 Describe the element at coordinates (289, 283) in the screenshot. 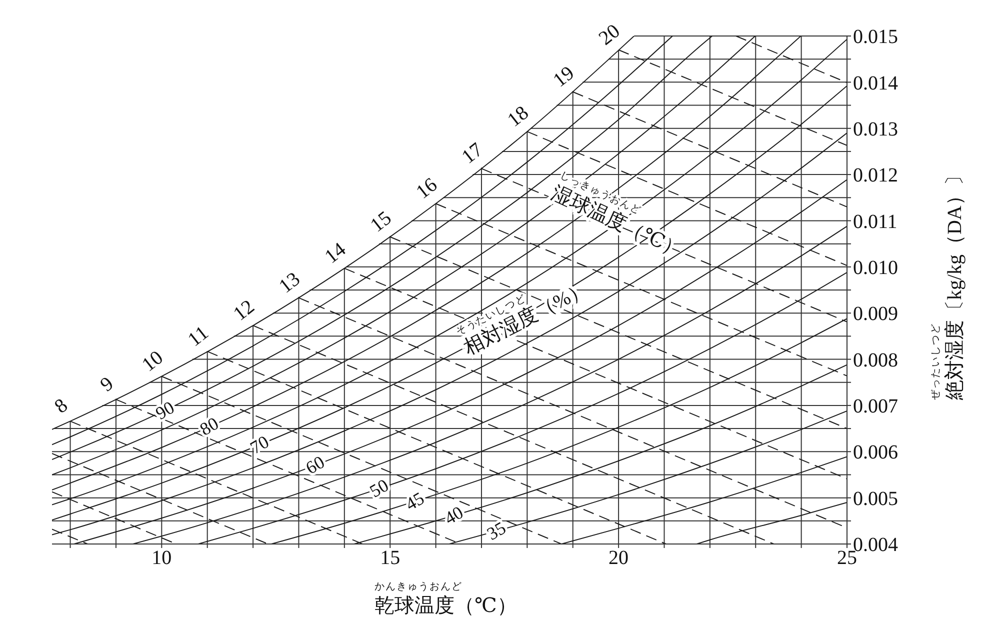

I see `text: 13` at that location.